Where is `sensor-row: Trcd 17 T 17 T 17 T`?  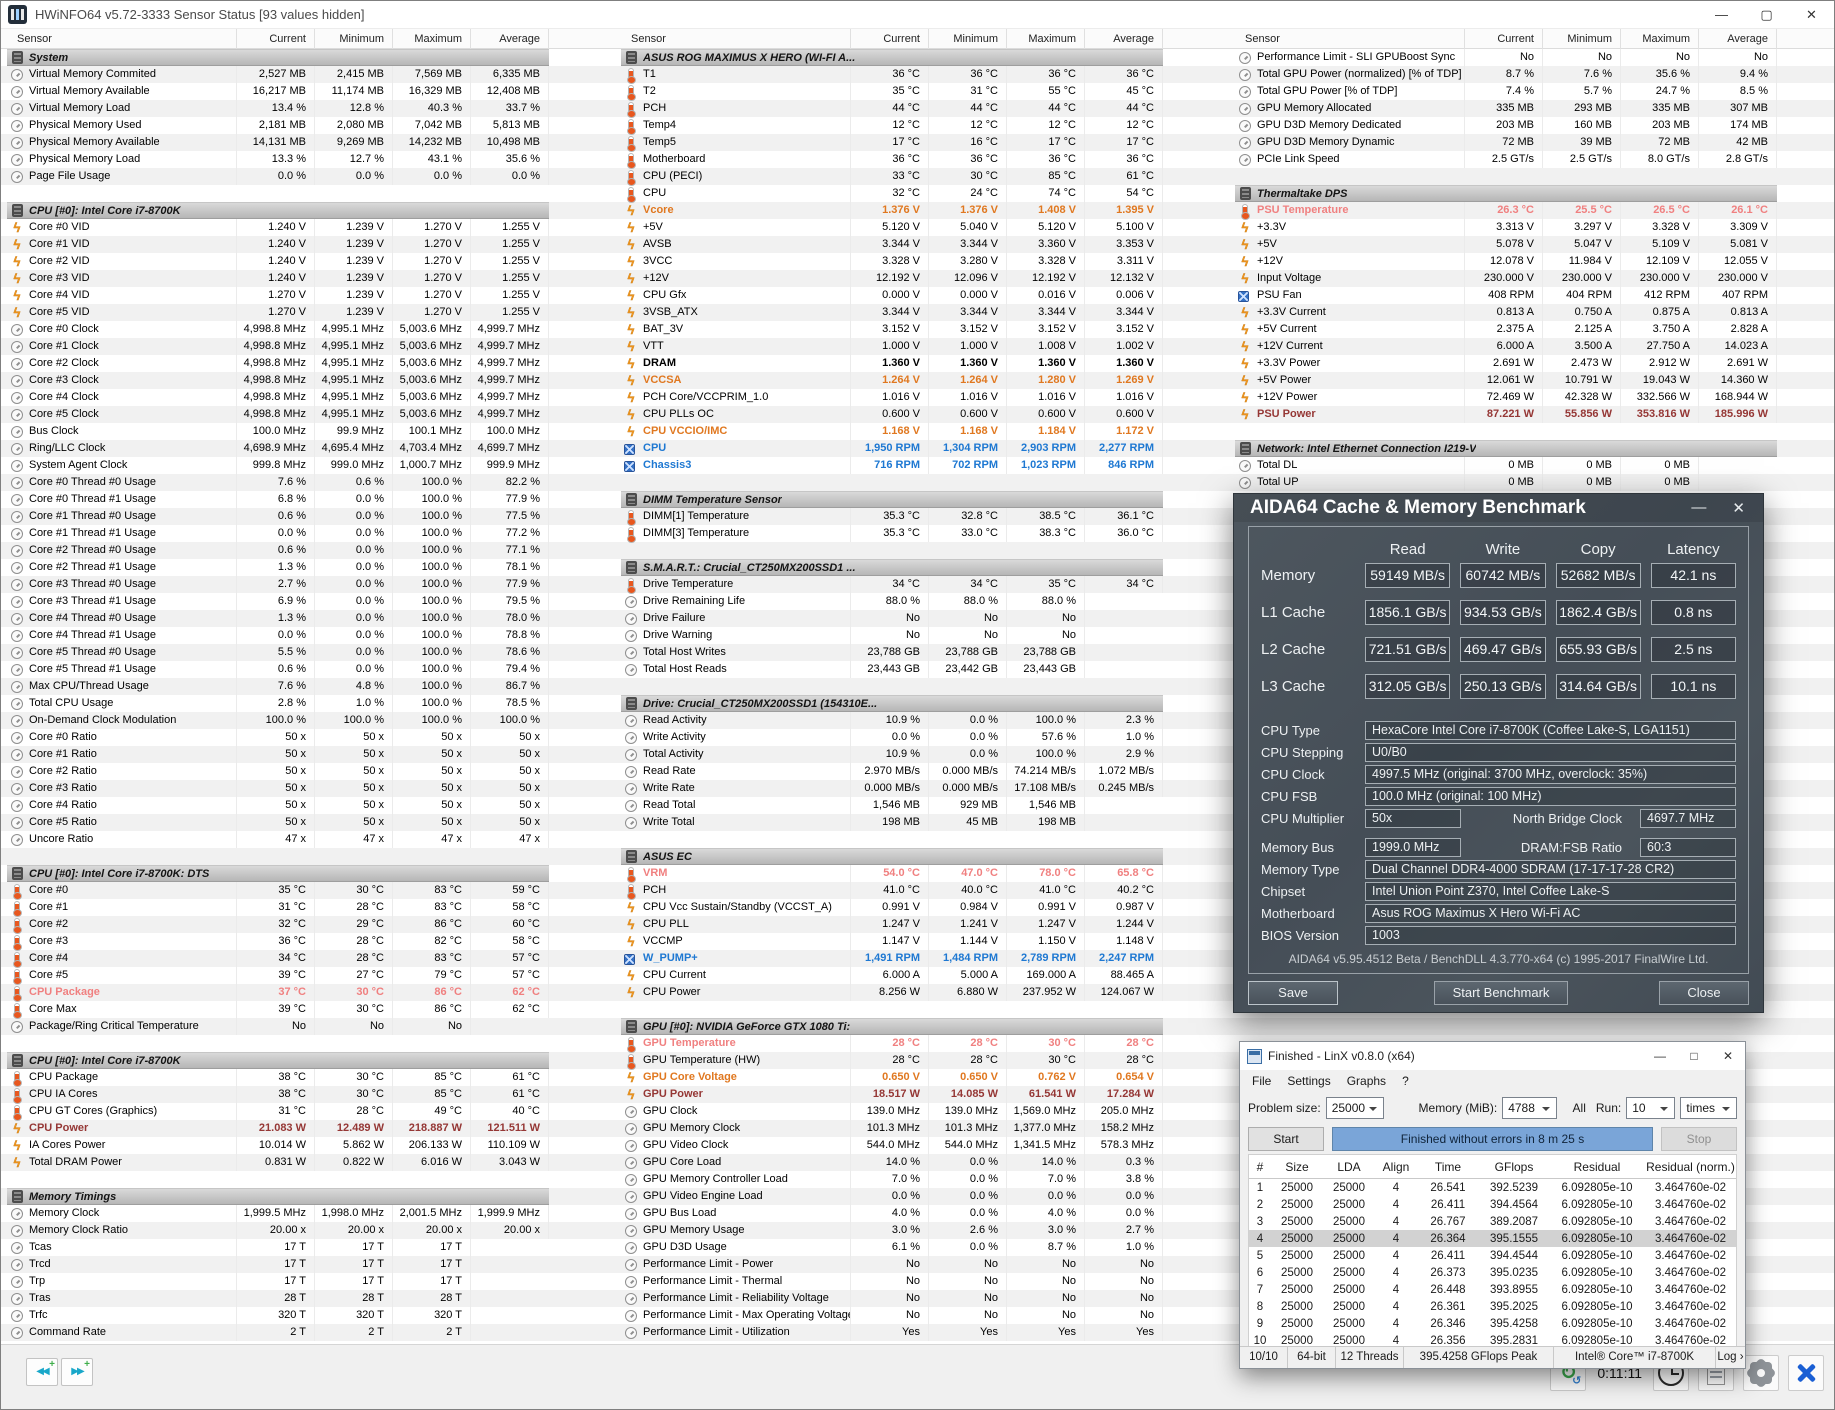 sensor-row: Trcd 17 T 17 T 17 T is located at coordinates (278, 1264).